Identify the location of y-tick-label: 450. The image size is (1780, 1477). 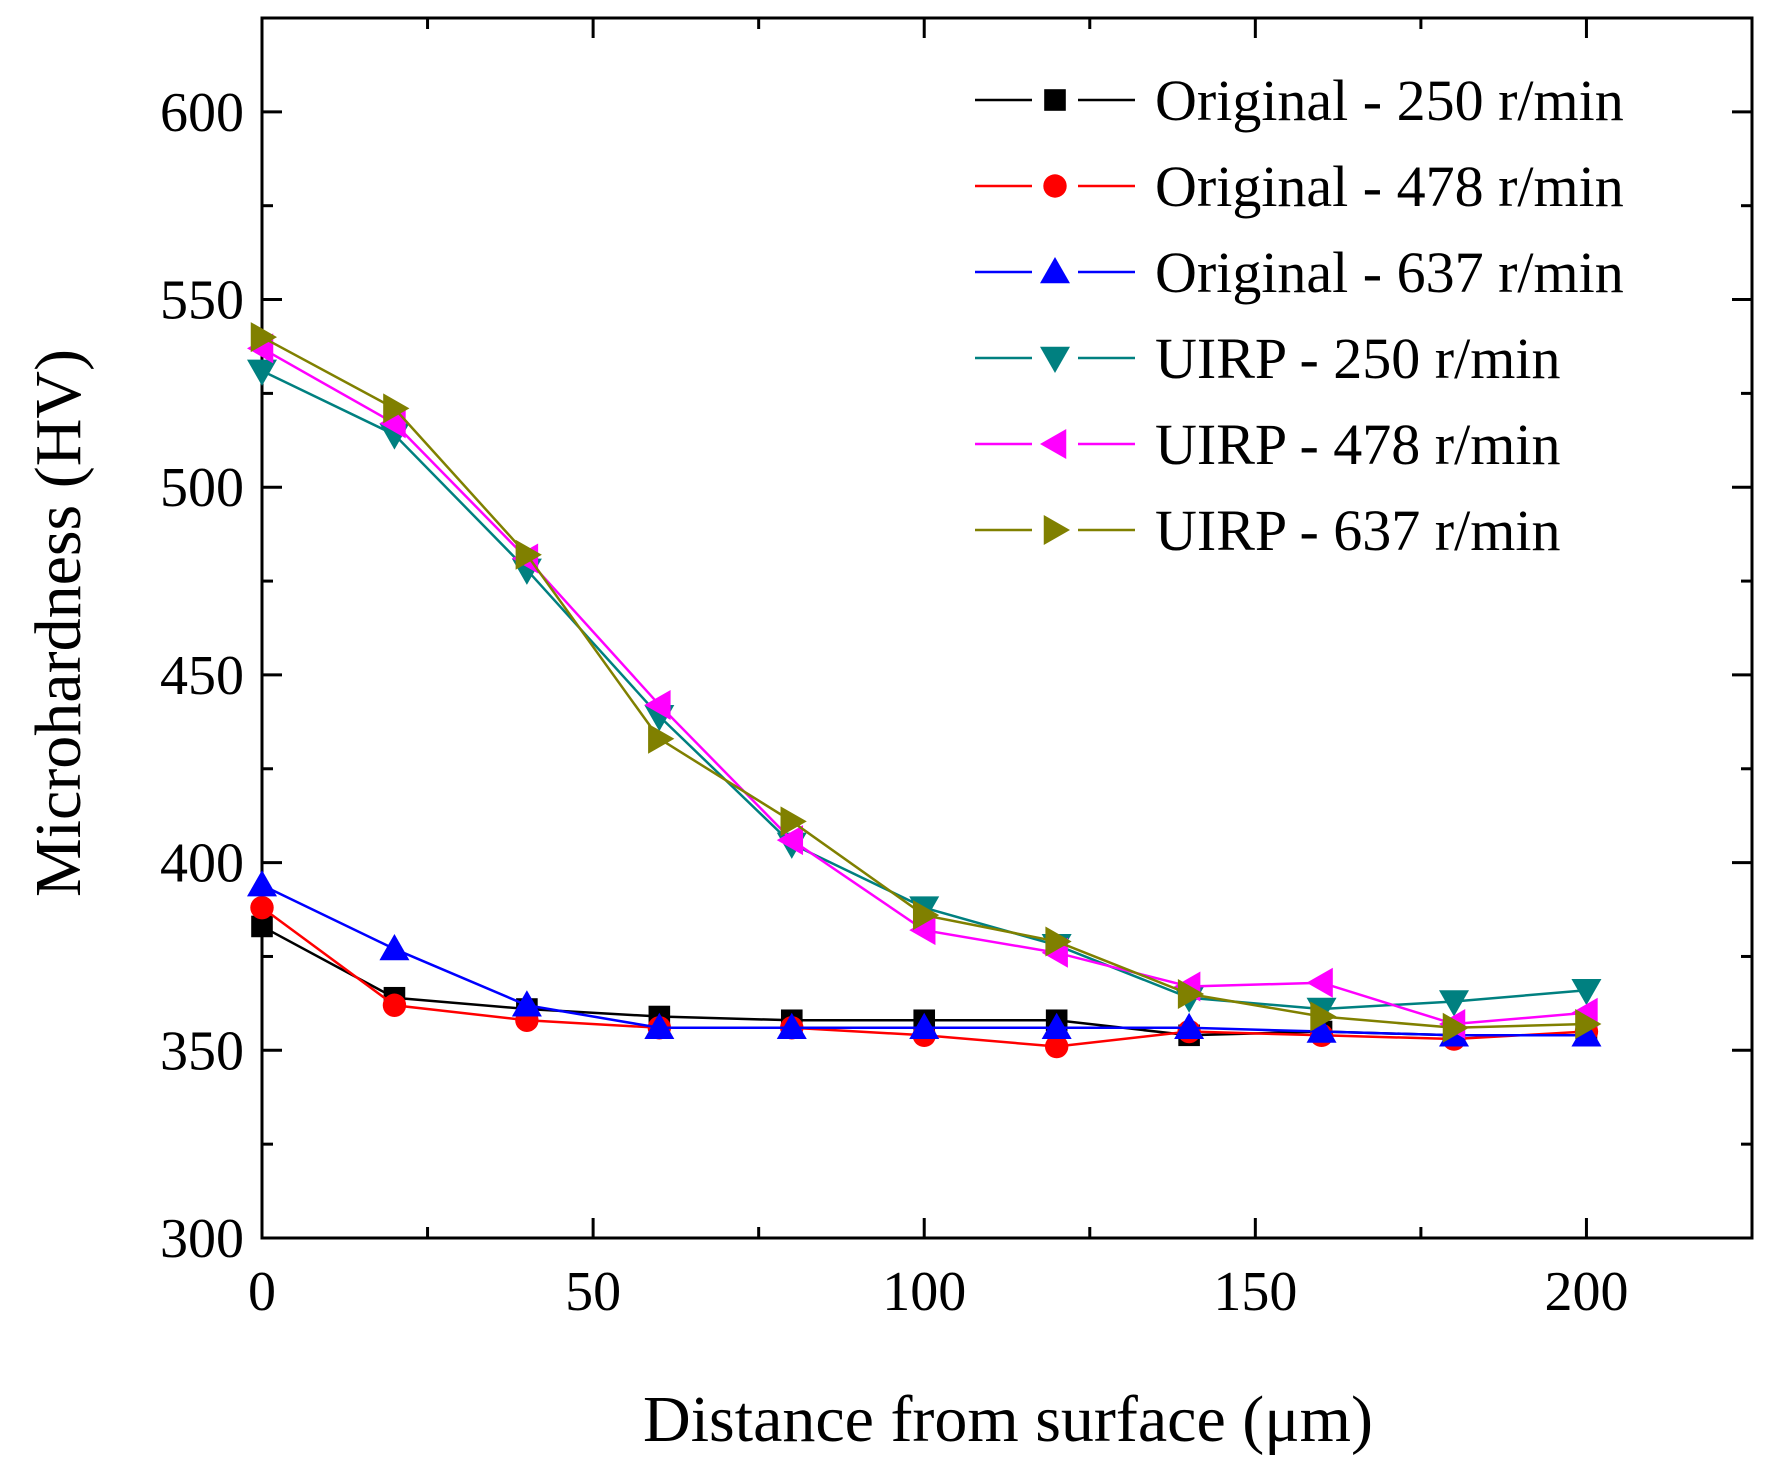
(202, 676).